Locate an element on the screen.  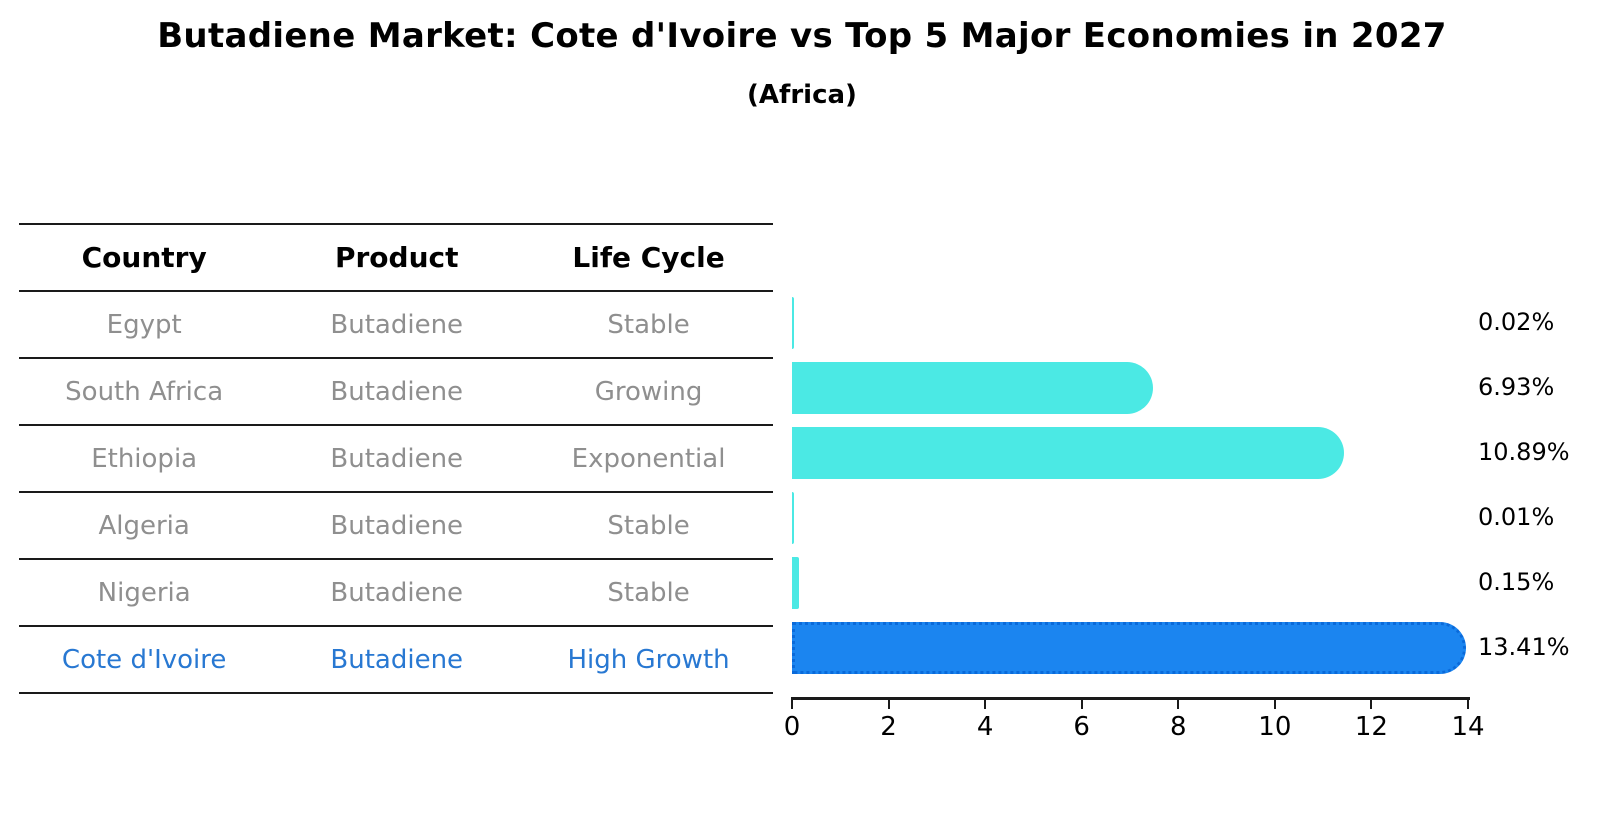
x-tick-label: 14 is located at coordinates (1468, 727).